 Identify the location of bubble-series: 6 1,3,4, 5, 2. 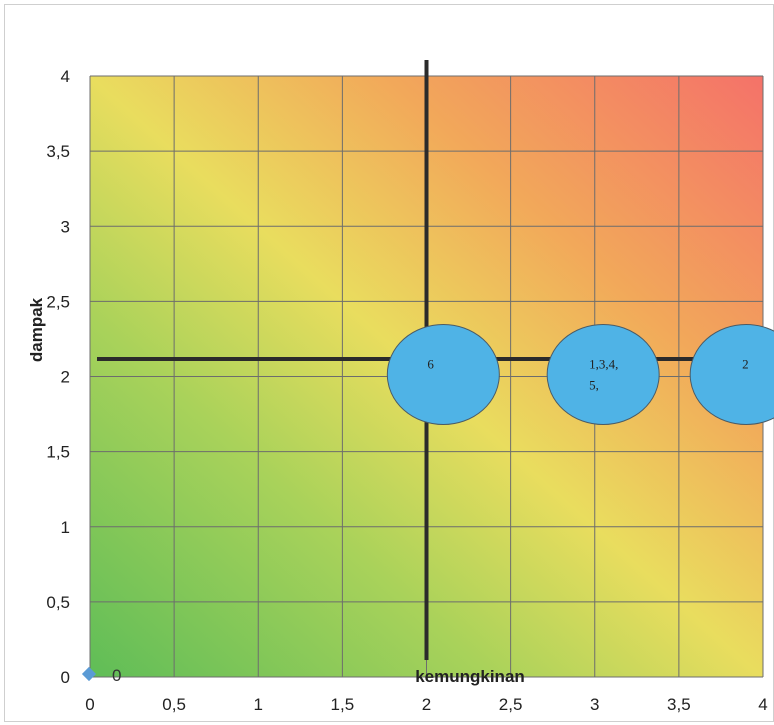
(580, 374).